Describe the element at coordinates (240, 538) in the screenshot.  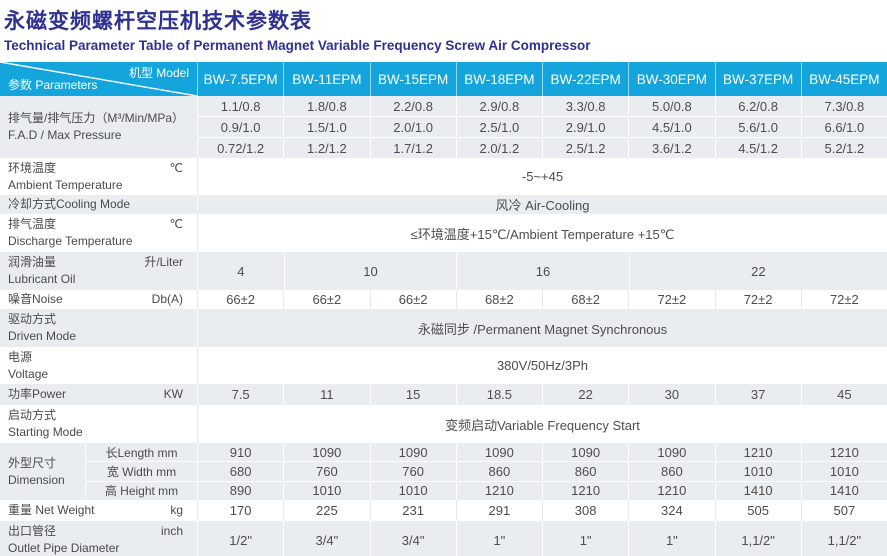
I see `value-cell: 1/2"` at that location.